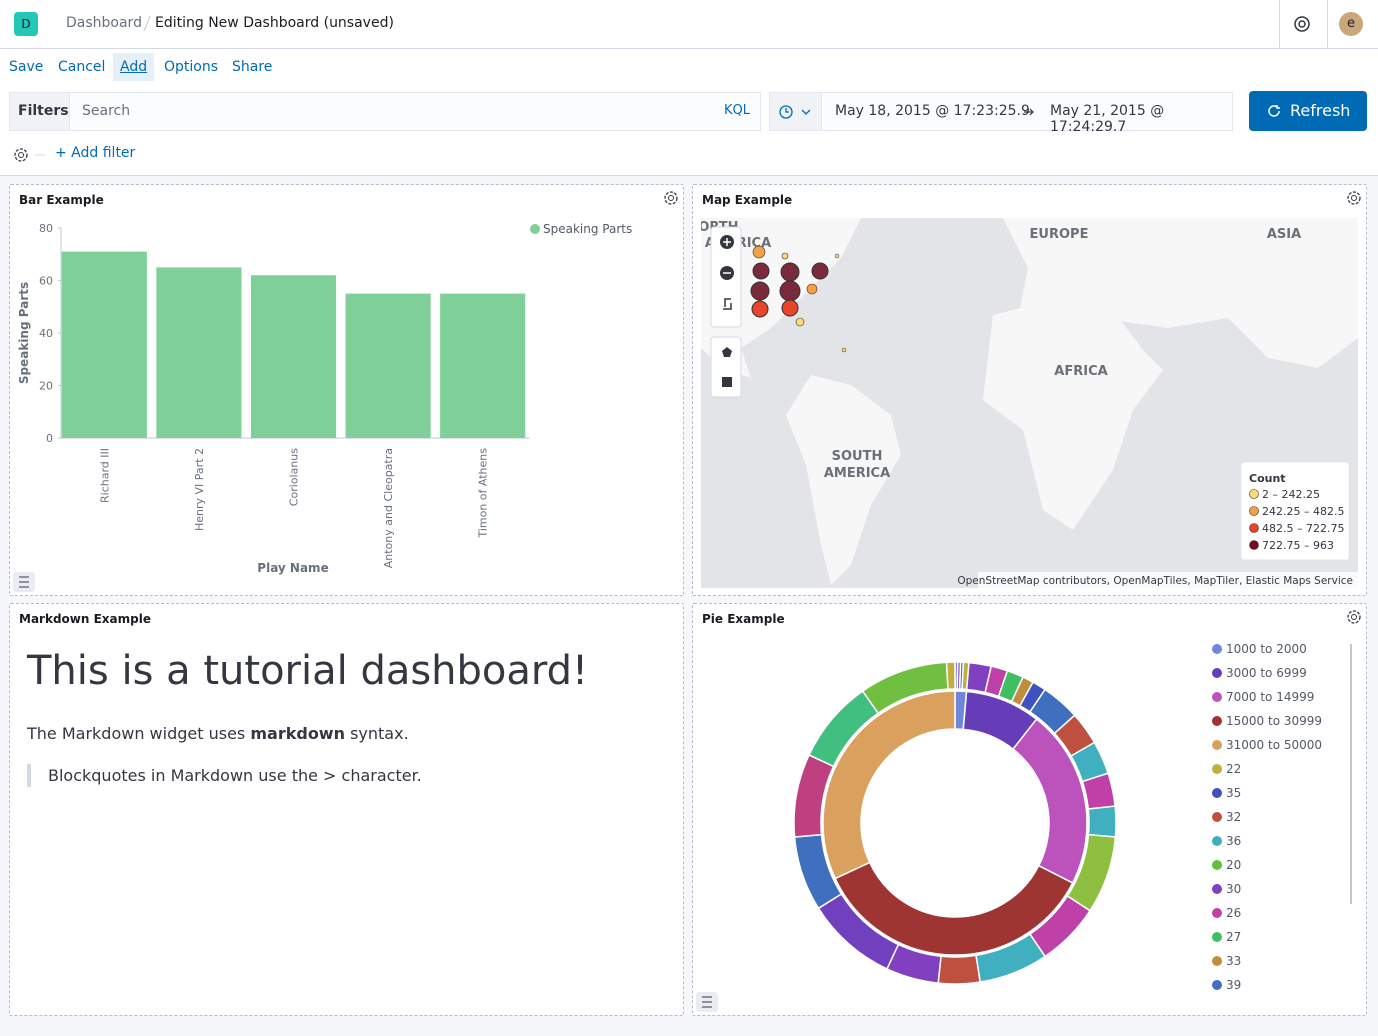  Describe the element at coordinates (1302, 24) in the screenshot. I see `help-icon` at that location.